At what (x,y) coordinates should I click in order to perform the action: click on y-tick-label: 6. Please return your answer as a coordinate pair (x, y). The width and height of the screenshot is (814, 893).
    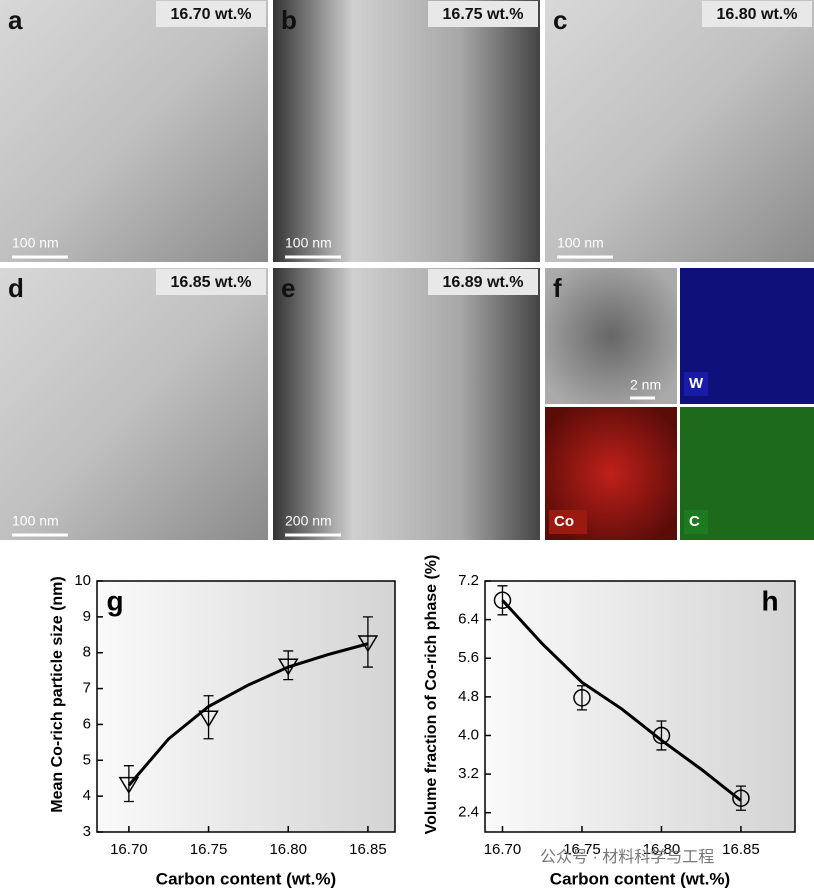
    Looking at the image, I should click on (87, 723).